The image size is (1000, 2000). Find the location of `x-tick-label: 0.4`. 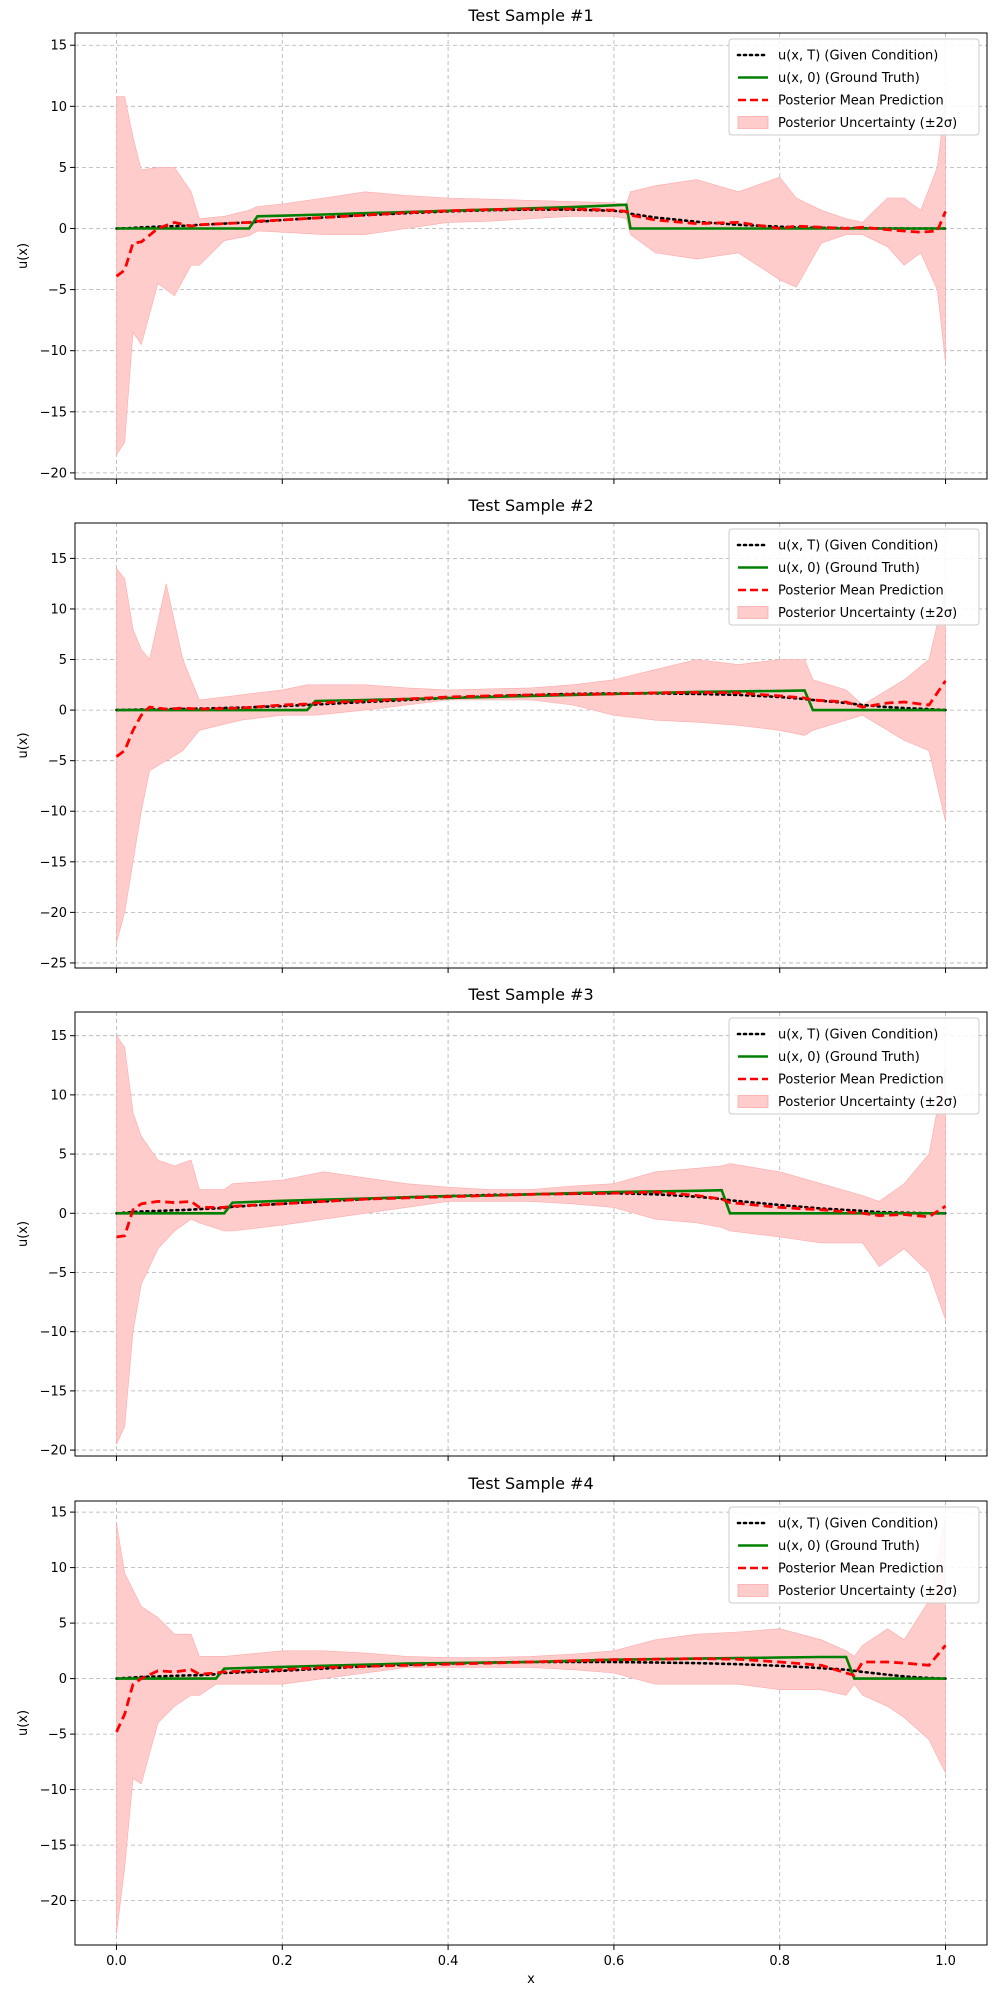

x-tick-label: 0.4 is located at coordinates (448, 1961).